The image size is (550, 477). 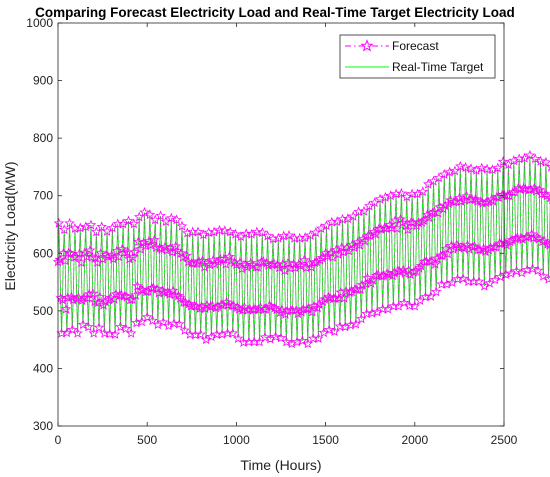 I want to click on y-tick-label: 900, so click(x=43, y=81).